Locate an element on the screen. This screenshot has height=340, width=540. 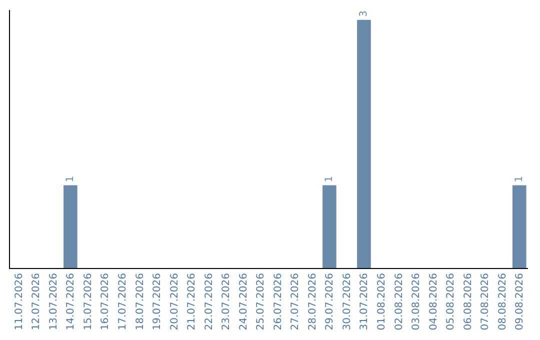
x-tick-label: 08.08.2026 is located at coordinates (502, 301).